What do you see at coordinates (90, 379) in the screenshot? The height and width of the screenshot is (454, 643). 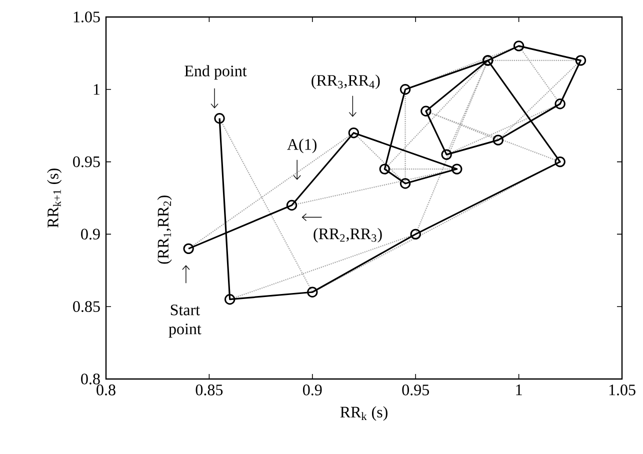 I see `y-tick-label: 0.8` at bounding box center [90, 379].